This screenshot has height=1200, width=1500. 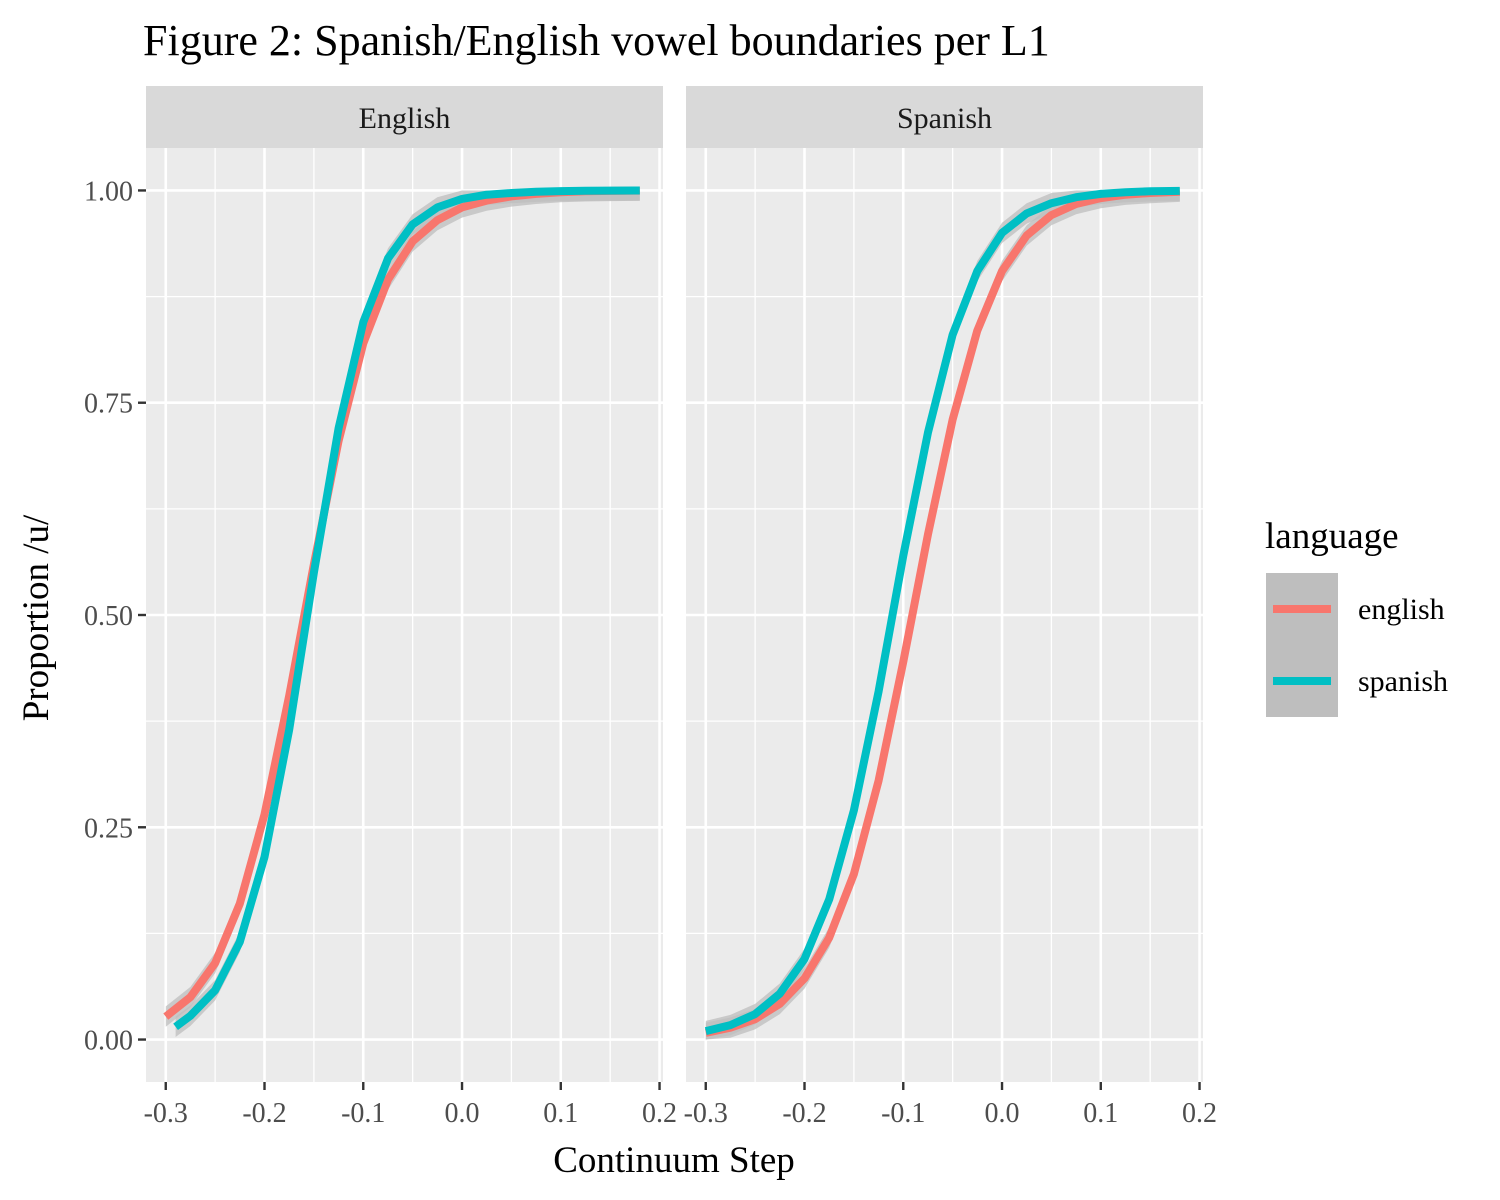 What do you see at coordinates (36, 617) in the screenshot?
I see `y-axis-title: Proportion /u/` at bounding box center [36, 617].